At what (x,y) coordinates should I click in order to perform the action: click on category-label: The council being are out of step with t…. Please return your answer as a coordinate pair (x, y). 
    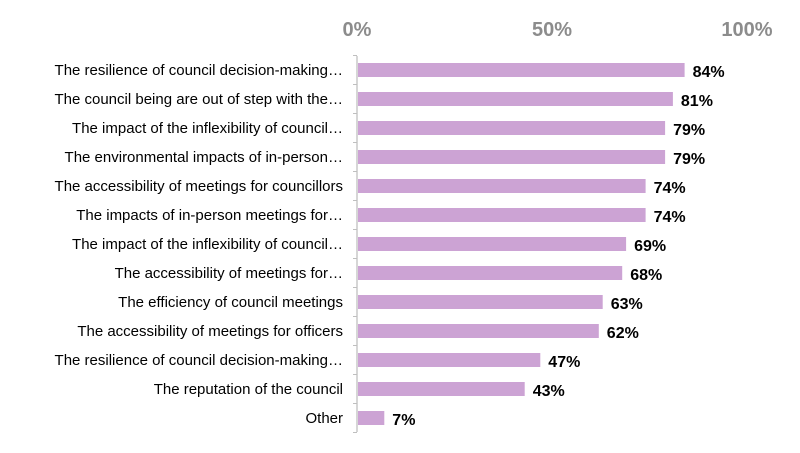
    Looking at the image, I should click on (198, 99).